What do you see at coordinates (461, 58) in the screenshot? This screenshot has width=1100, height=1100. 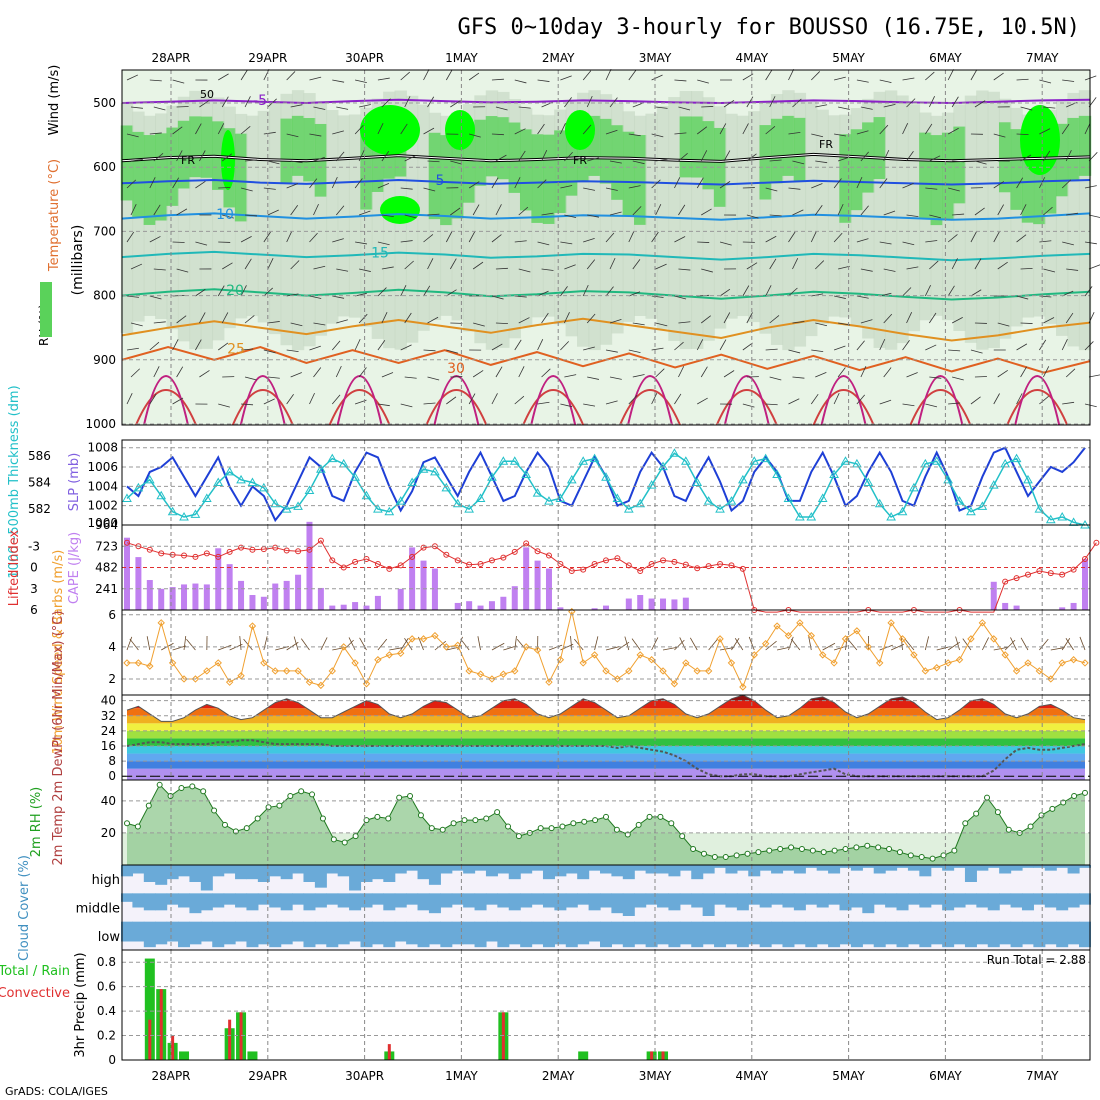 I see `top-date-label: 1MAY` at bounding box center [461, 58].